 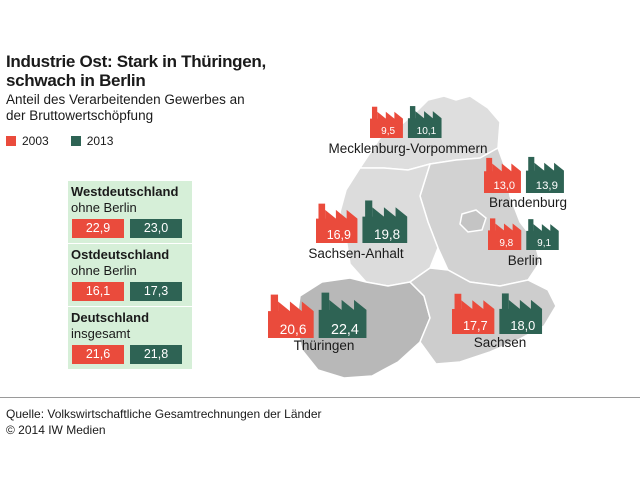 I want to click on panel-deutschland: Deutschland insgesamt 21,6 21,8, so click(x=130, y=338).